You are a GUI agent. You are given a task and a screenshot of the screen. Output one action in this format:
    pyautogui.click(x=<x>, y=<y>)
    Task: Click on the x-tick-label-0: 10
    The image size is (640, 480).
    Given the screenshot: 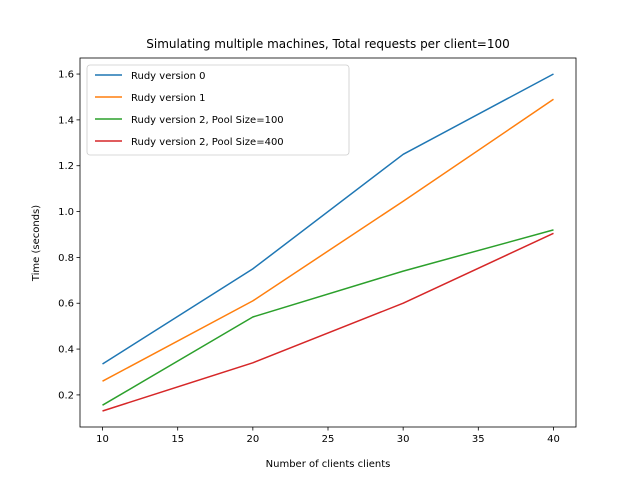 What is the action you would take?
    pyautogui.click(x=102, y=439)
    